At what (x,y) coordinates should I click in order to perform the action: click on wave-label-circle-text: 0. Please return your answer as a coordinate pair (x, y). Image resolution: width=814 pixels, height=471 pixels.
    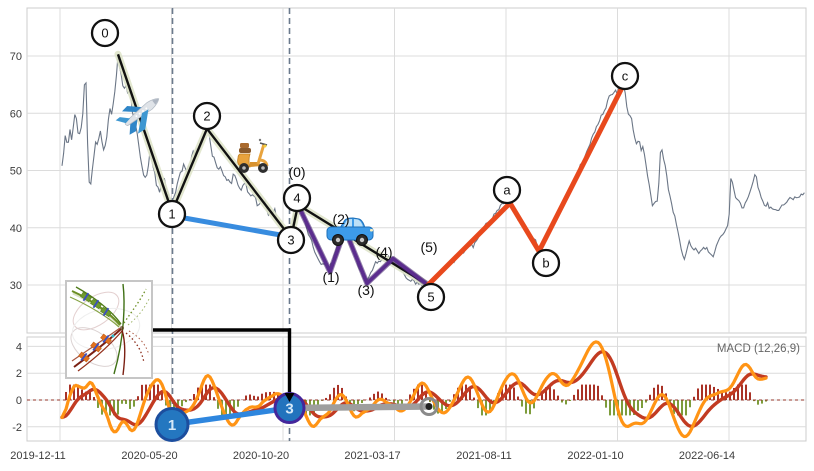
    Looking at the image, I should click on (104, 33).